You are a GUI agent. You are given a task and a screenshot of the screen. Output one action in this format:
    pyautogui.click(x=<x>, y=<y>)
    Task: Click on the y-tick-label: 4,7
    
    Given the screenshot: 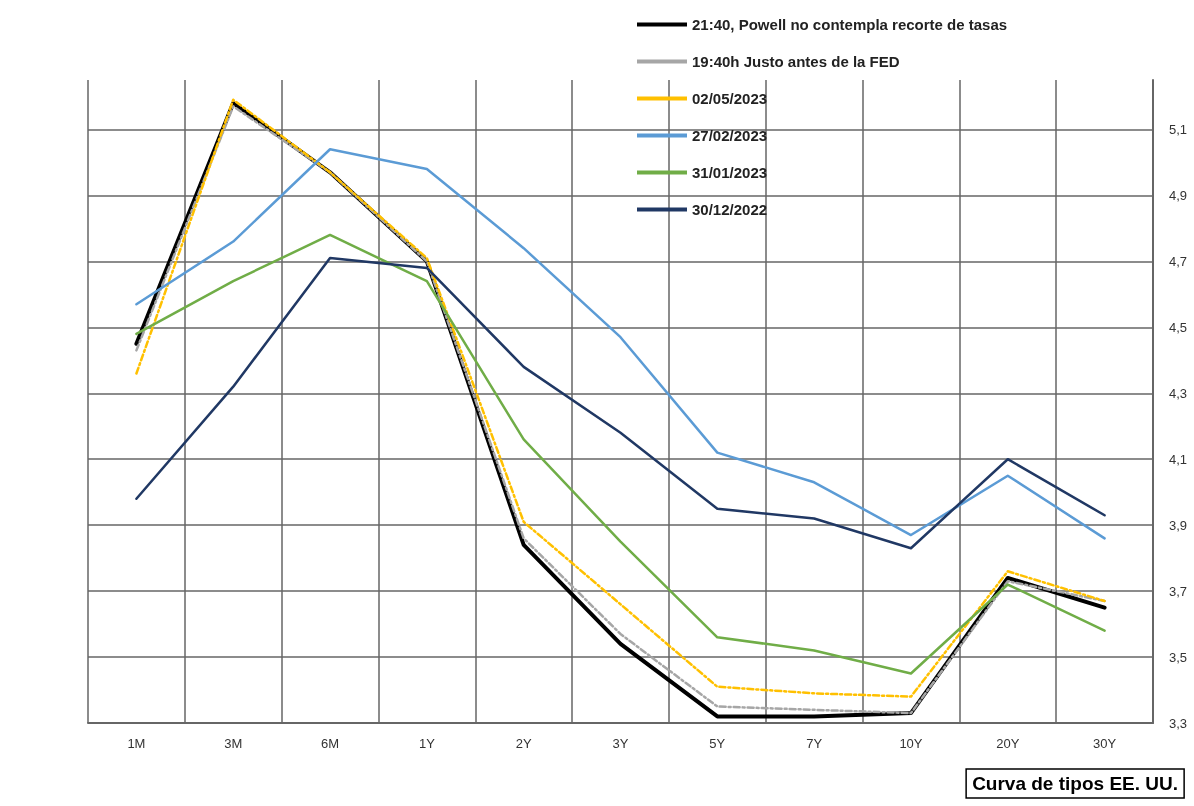 What is the action you would take?
    pyautogui.click(x=1178, y=261)
    